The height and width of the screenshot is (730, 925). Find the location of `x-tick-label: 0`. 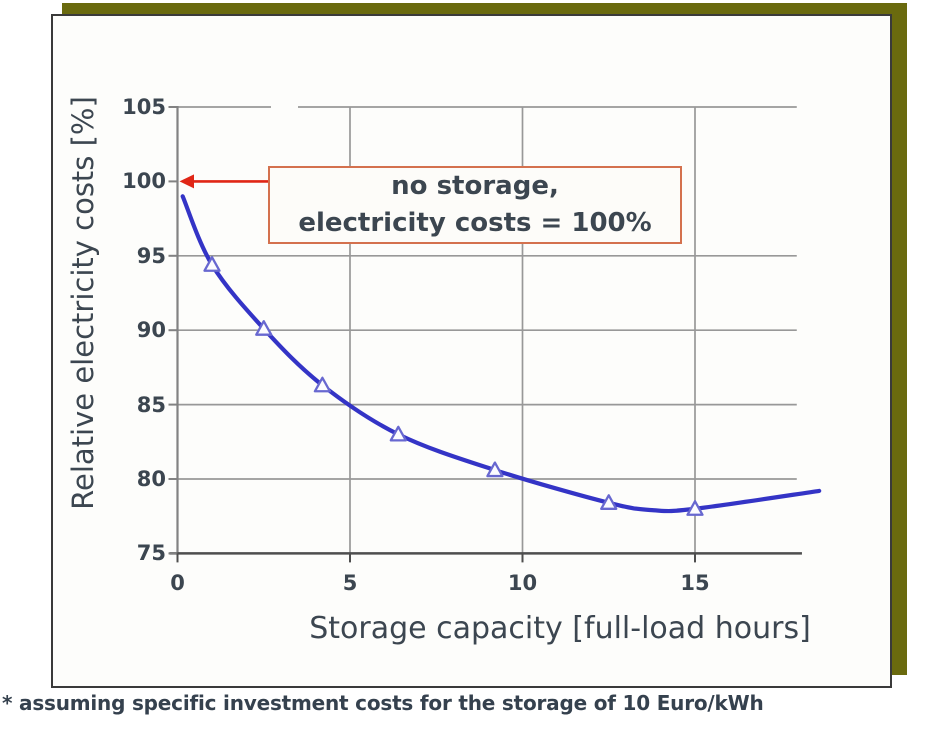

x-tick-label: 0 is located at coordinates (177, 583).